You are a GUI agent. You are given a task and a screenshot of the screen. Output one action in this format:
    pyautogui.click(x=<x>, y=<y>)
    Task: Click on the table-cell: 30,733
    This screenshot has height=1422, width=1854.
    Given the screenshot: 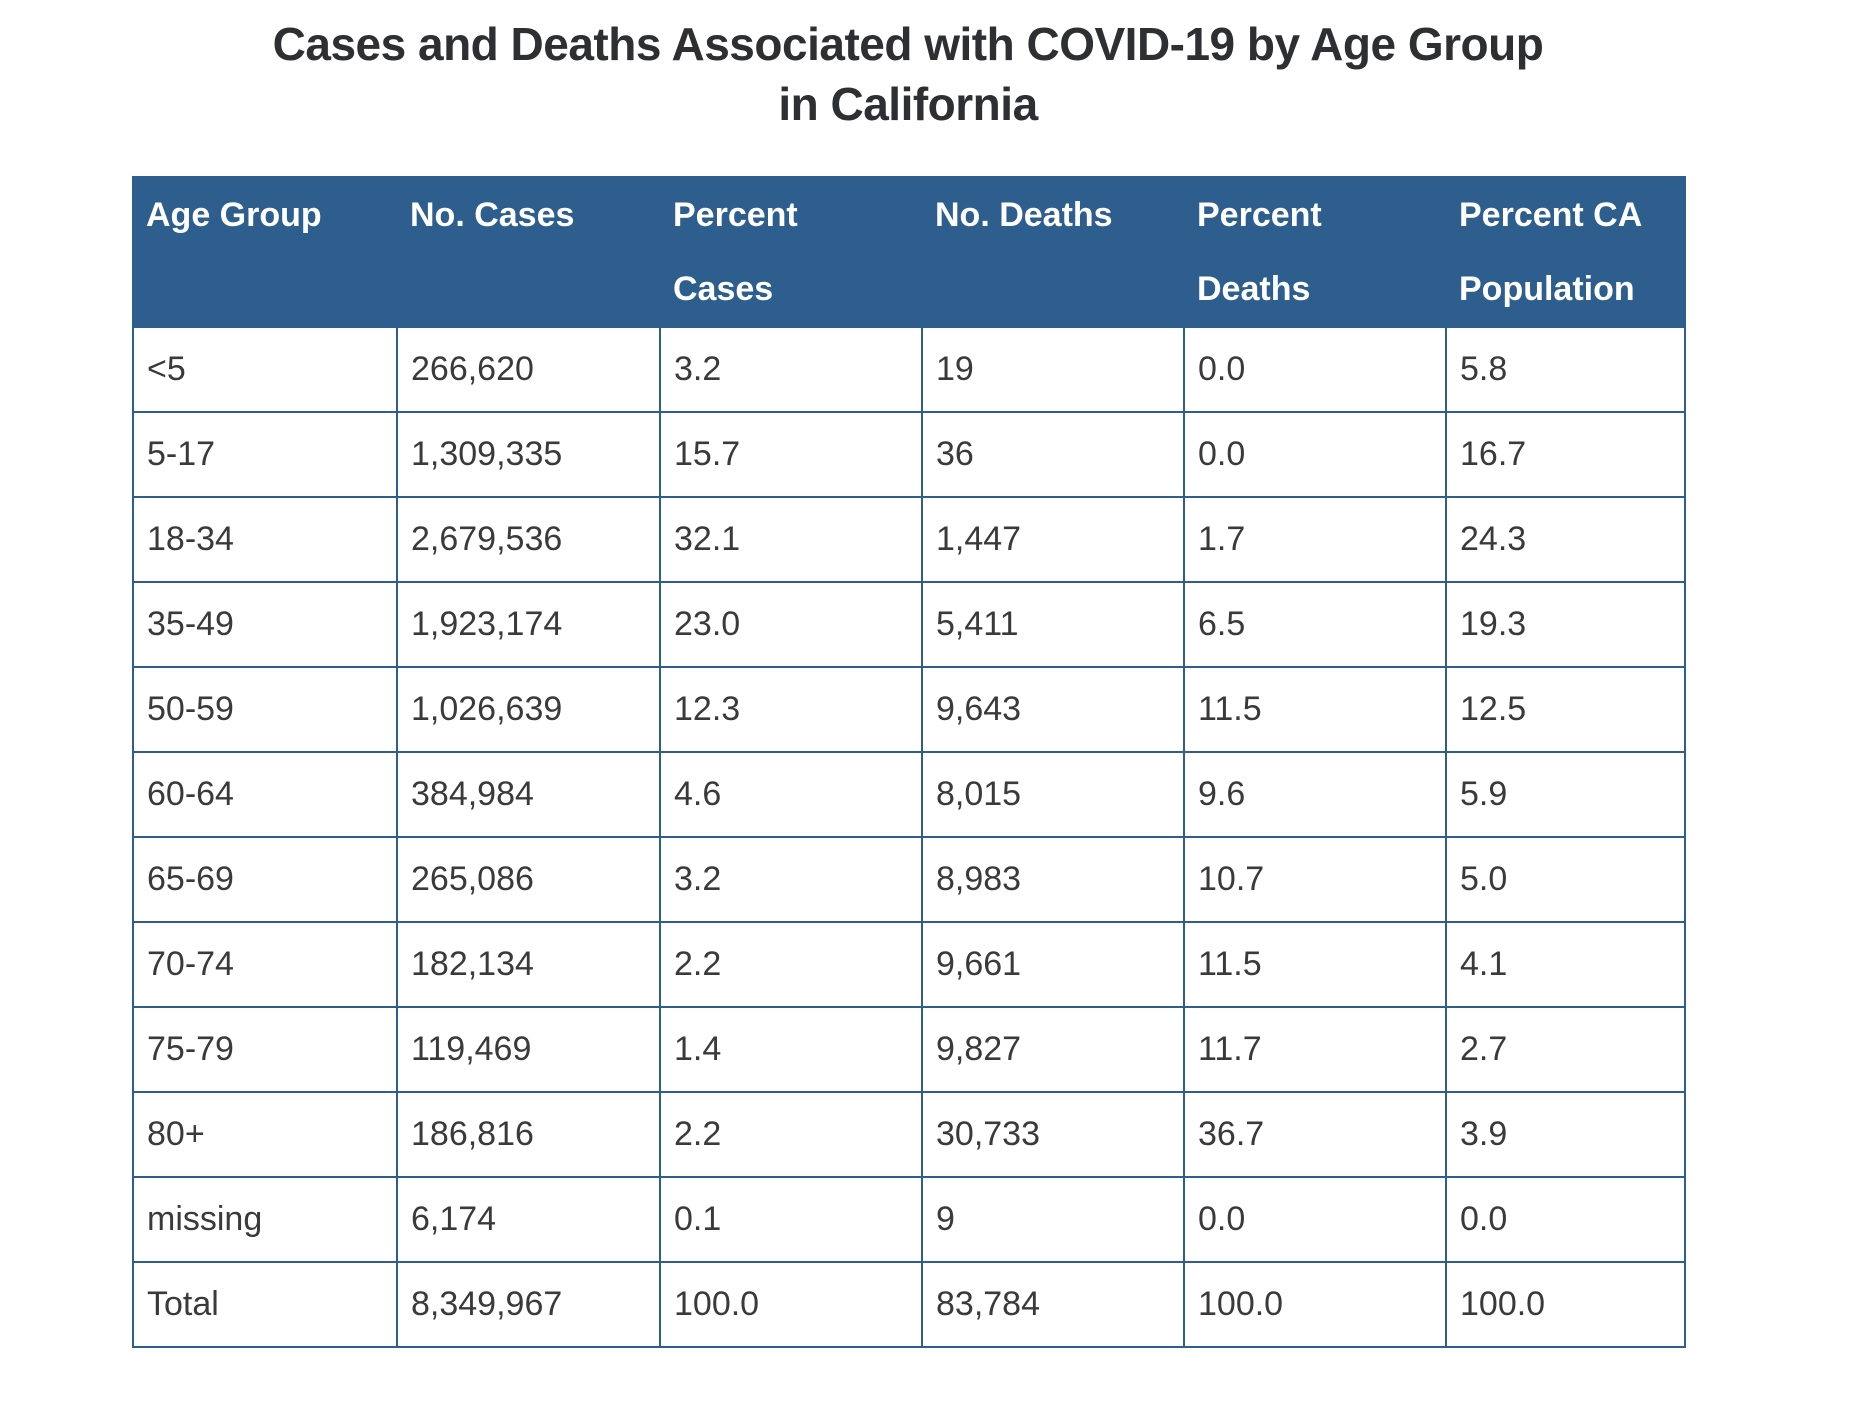 What is the action you would take?
    pyautogui.click(x=1053, y=1134)
    